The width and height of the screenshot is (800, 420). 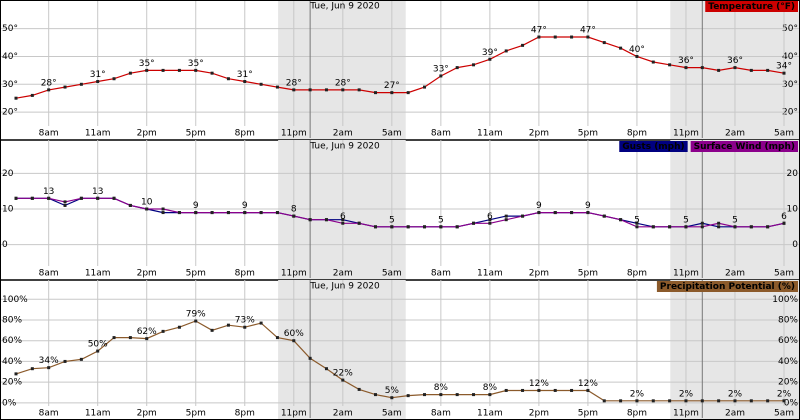 I want to click on data-label: 8, so click(x=294, y=210).